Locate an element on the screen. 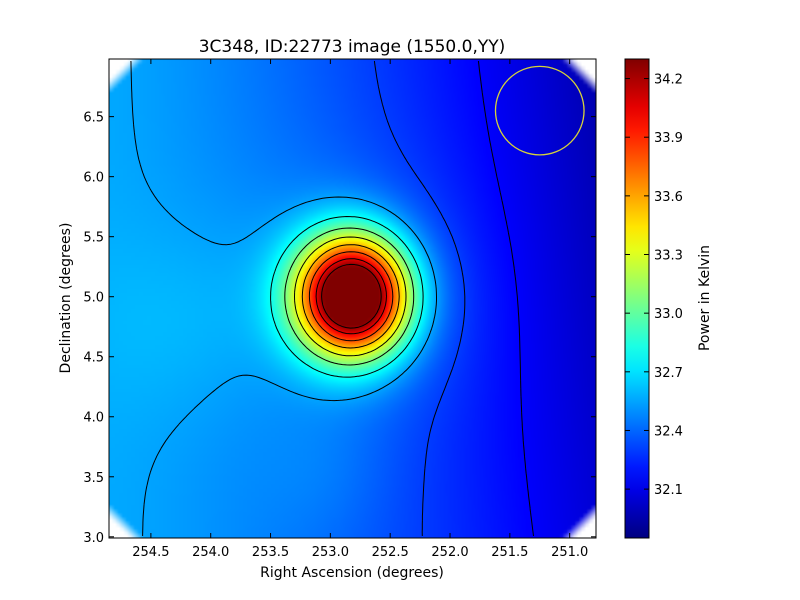 Image resolution: width=800 pixels, height=600 pixels. y-tick-label: 6.0 is located at coordinates (93, 178).